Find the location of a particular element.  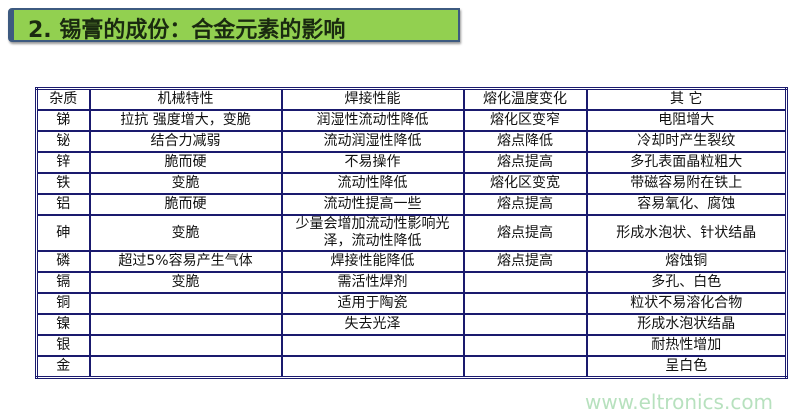

table-cell: 带磁容易附在铁上 is located at coordinates (686, 183).